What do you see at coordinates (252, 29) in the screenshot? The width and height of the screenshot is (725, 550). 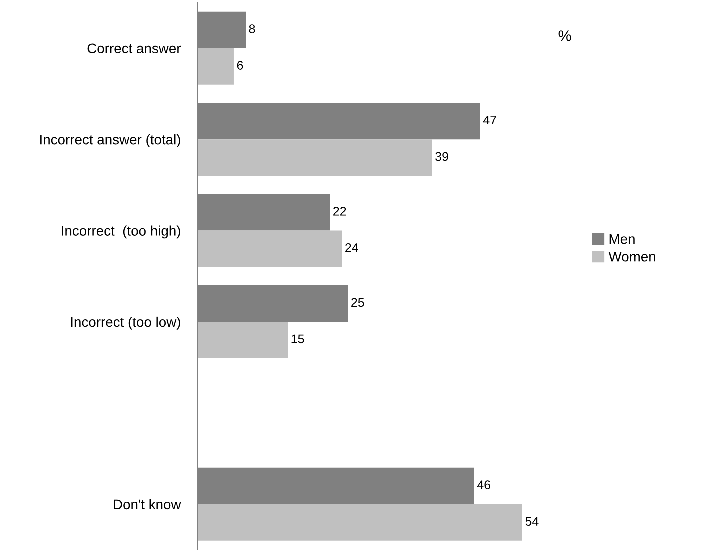 I see `data-label: 8` at bounding box center [252, 29].